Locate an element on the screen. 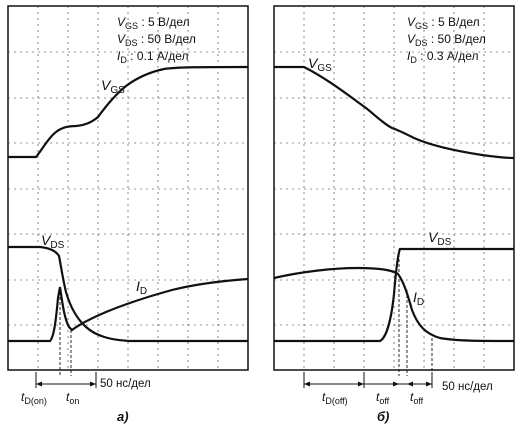  panel-a-caption: а) is located at coordinates (123, 416).